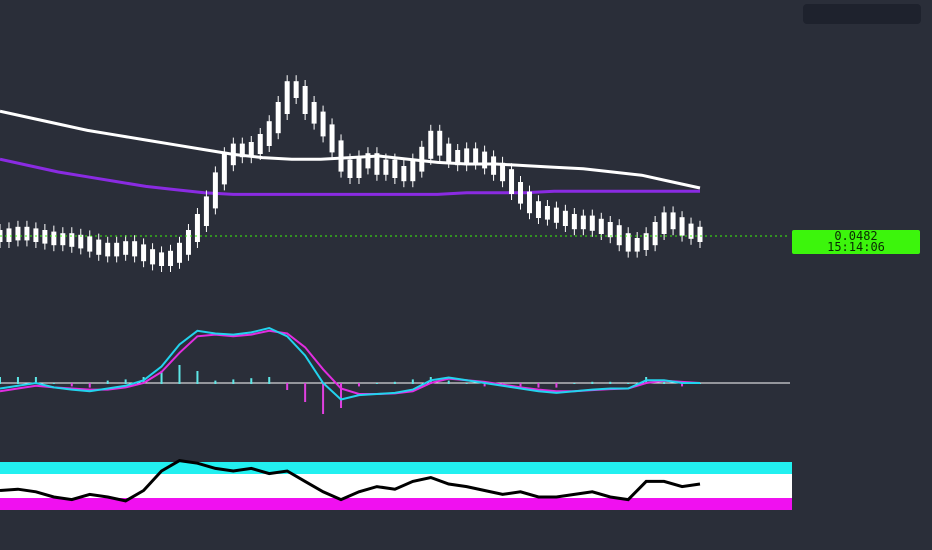  What do you see at coordinates (856, 247) in the screenshot?
I see `countdown-timer: 15:14:06` at bounding box center [856, 247].